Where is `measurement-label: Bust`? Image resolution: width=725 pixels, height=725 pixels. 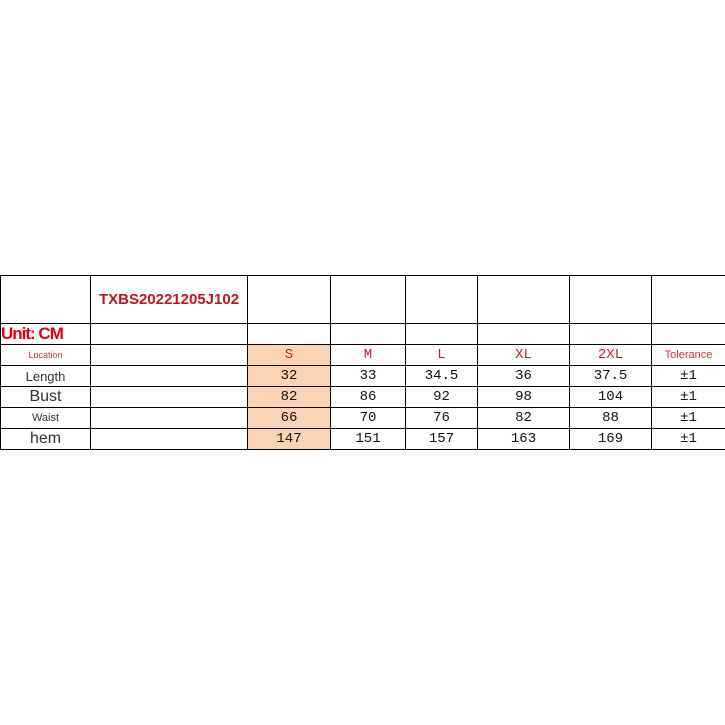
measurement-label: Bust is located at coordinates (45, 397).